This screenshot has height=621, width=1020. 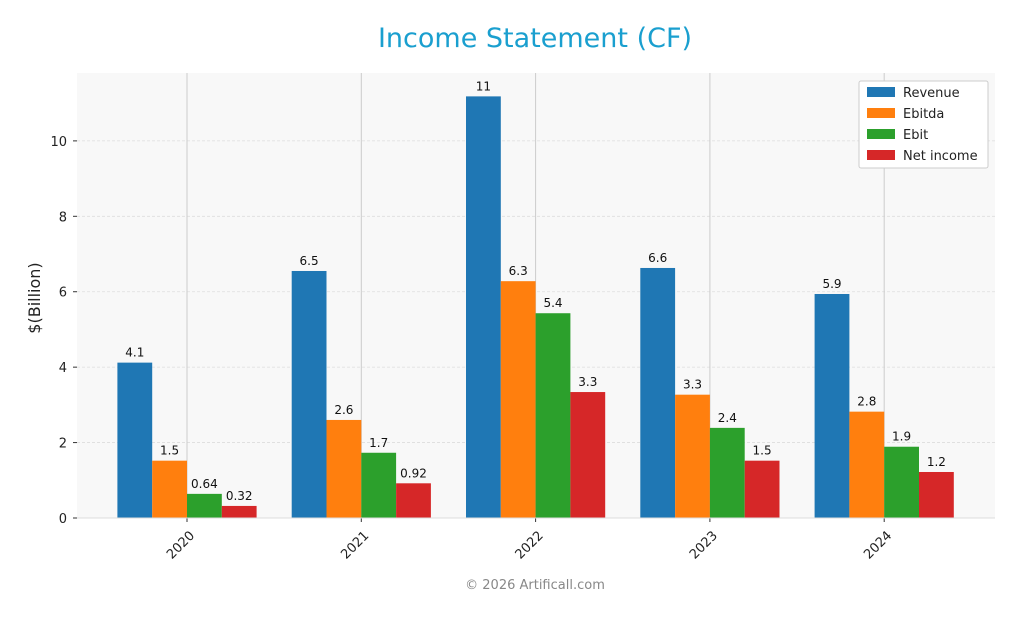 What do you see at coordinates (866, 402) in the screenshot?
I see `bar-value-label: 2.8` at bounding box center [866, 402].